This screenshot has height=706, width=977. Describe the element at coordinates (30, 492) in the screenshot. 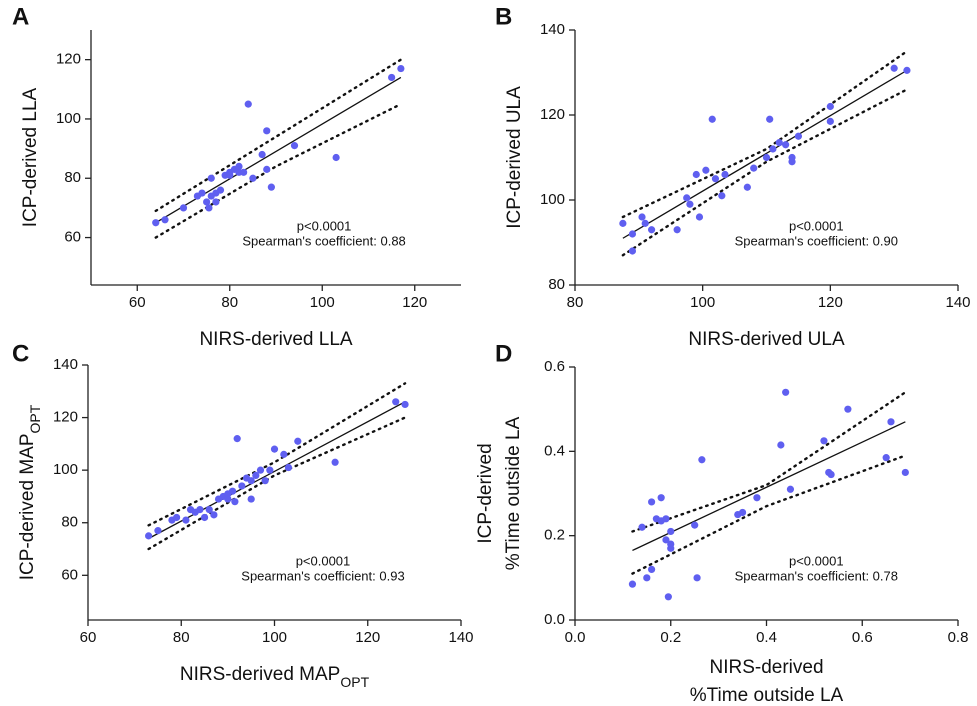

I see `y-axis-title: ICP-derived MAPOPT` at that location.